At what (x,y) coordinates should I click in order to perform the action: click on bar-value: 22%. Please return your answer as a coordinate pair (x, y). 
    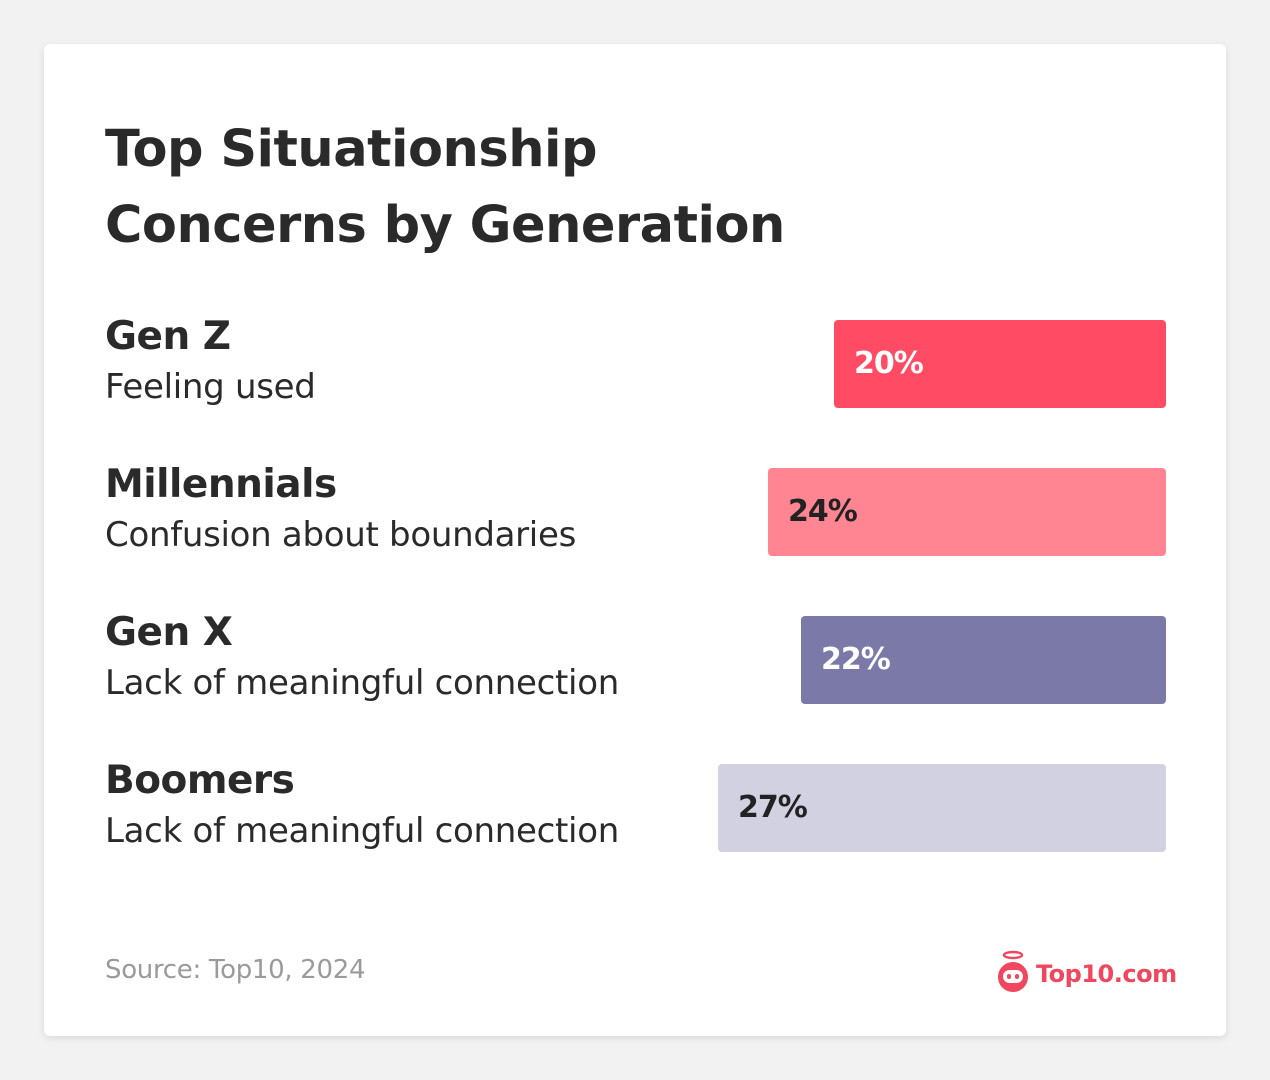
    Looking at the image, I should click on (856, 659).